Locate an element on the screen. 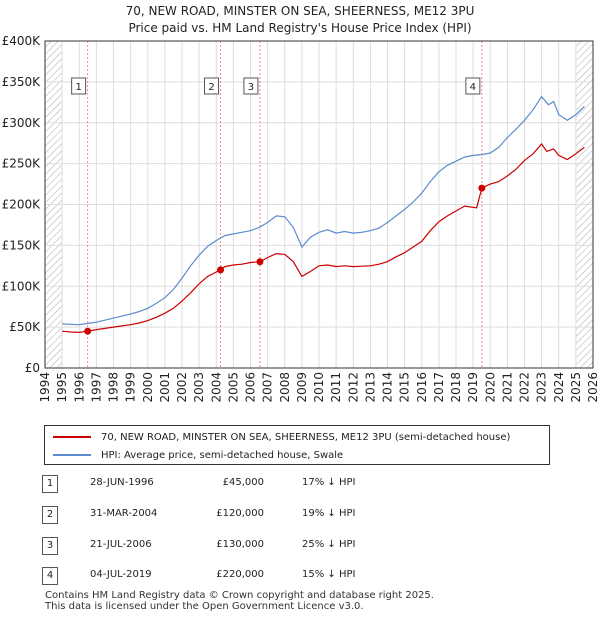  y-tick-label: £150K is located at coordinates (22, 245).